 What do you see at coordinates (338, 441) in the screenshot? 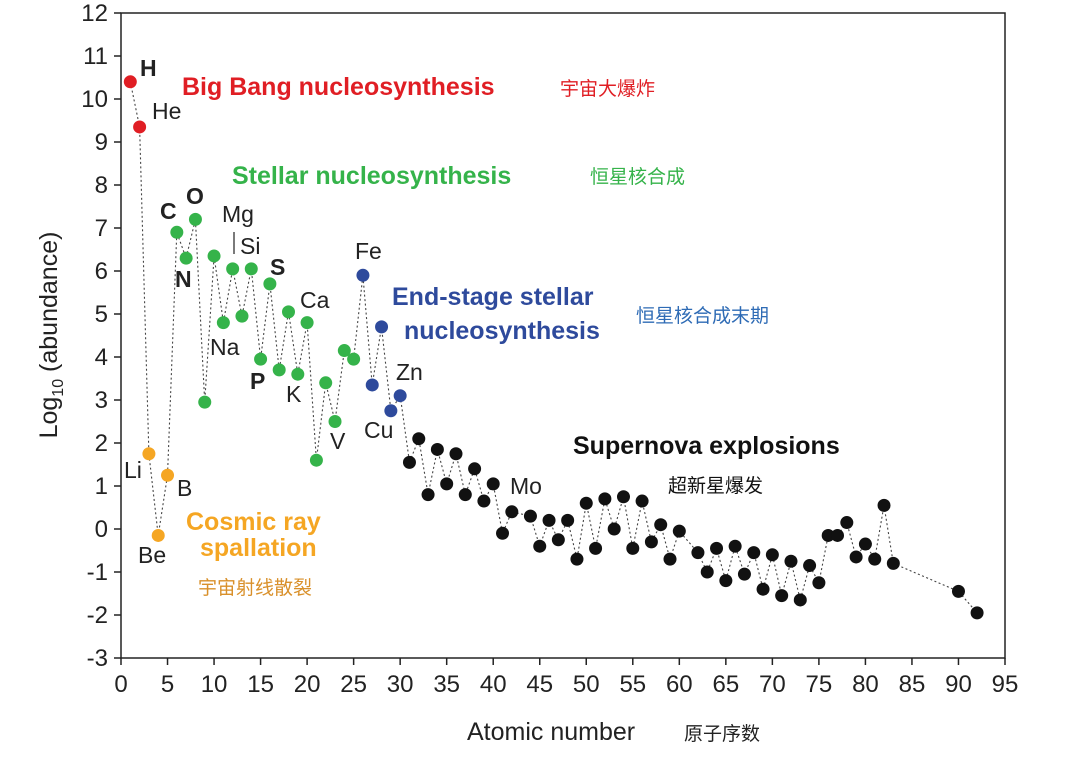
I see `label-V: V` at bounding box center [338, 441].